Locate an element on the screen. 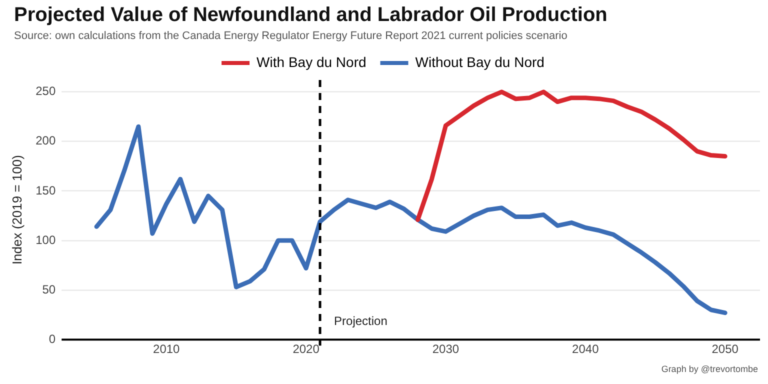  y-tick-label: 250 is located at coordinates (46, 91).